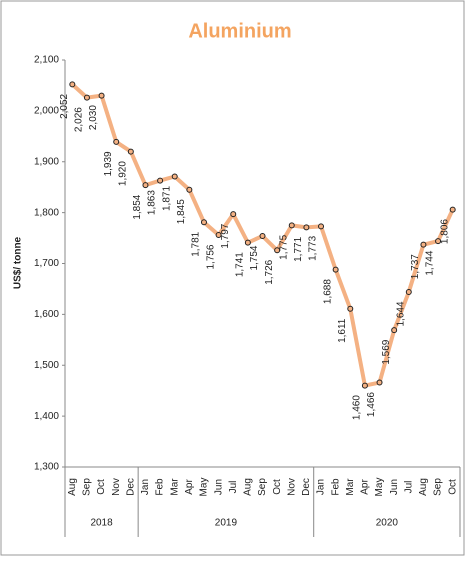 The image size is (465, 561). Describe the element at coordinates (415, 266) in the screenshot. I see `value-label: 1,737` at that location.